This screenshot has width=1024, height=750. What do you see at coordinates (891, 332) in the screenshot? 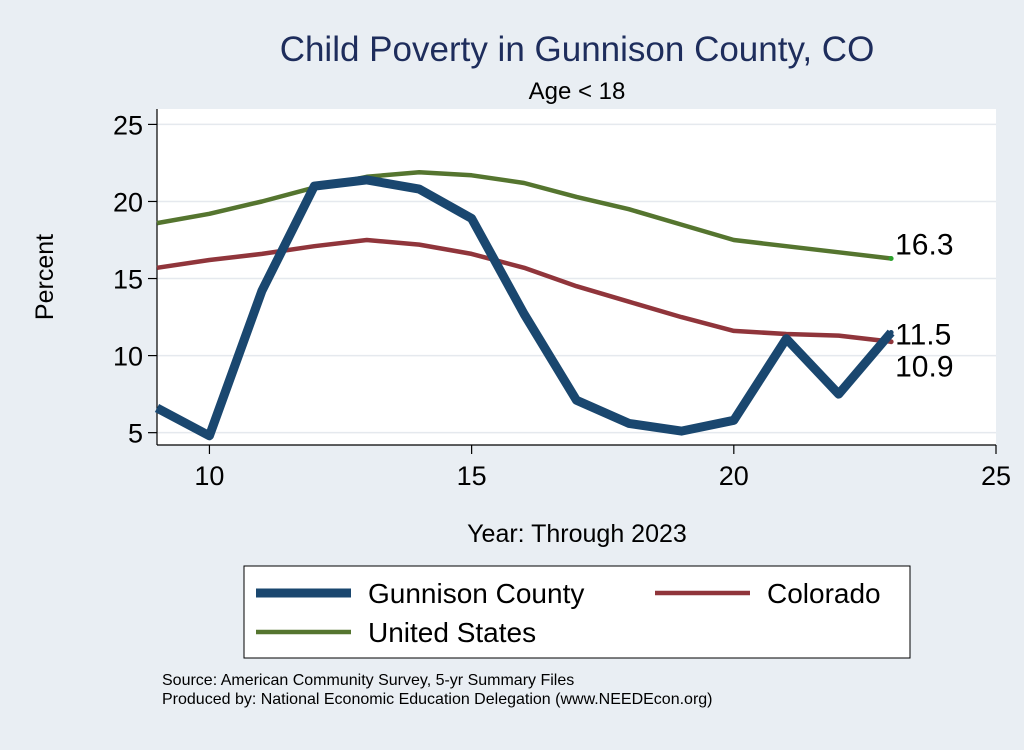
I see `series-end-point-gunnison-county` at bounding box center [891, 332].